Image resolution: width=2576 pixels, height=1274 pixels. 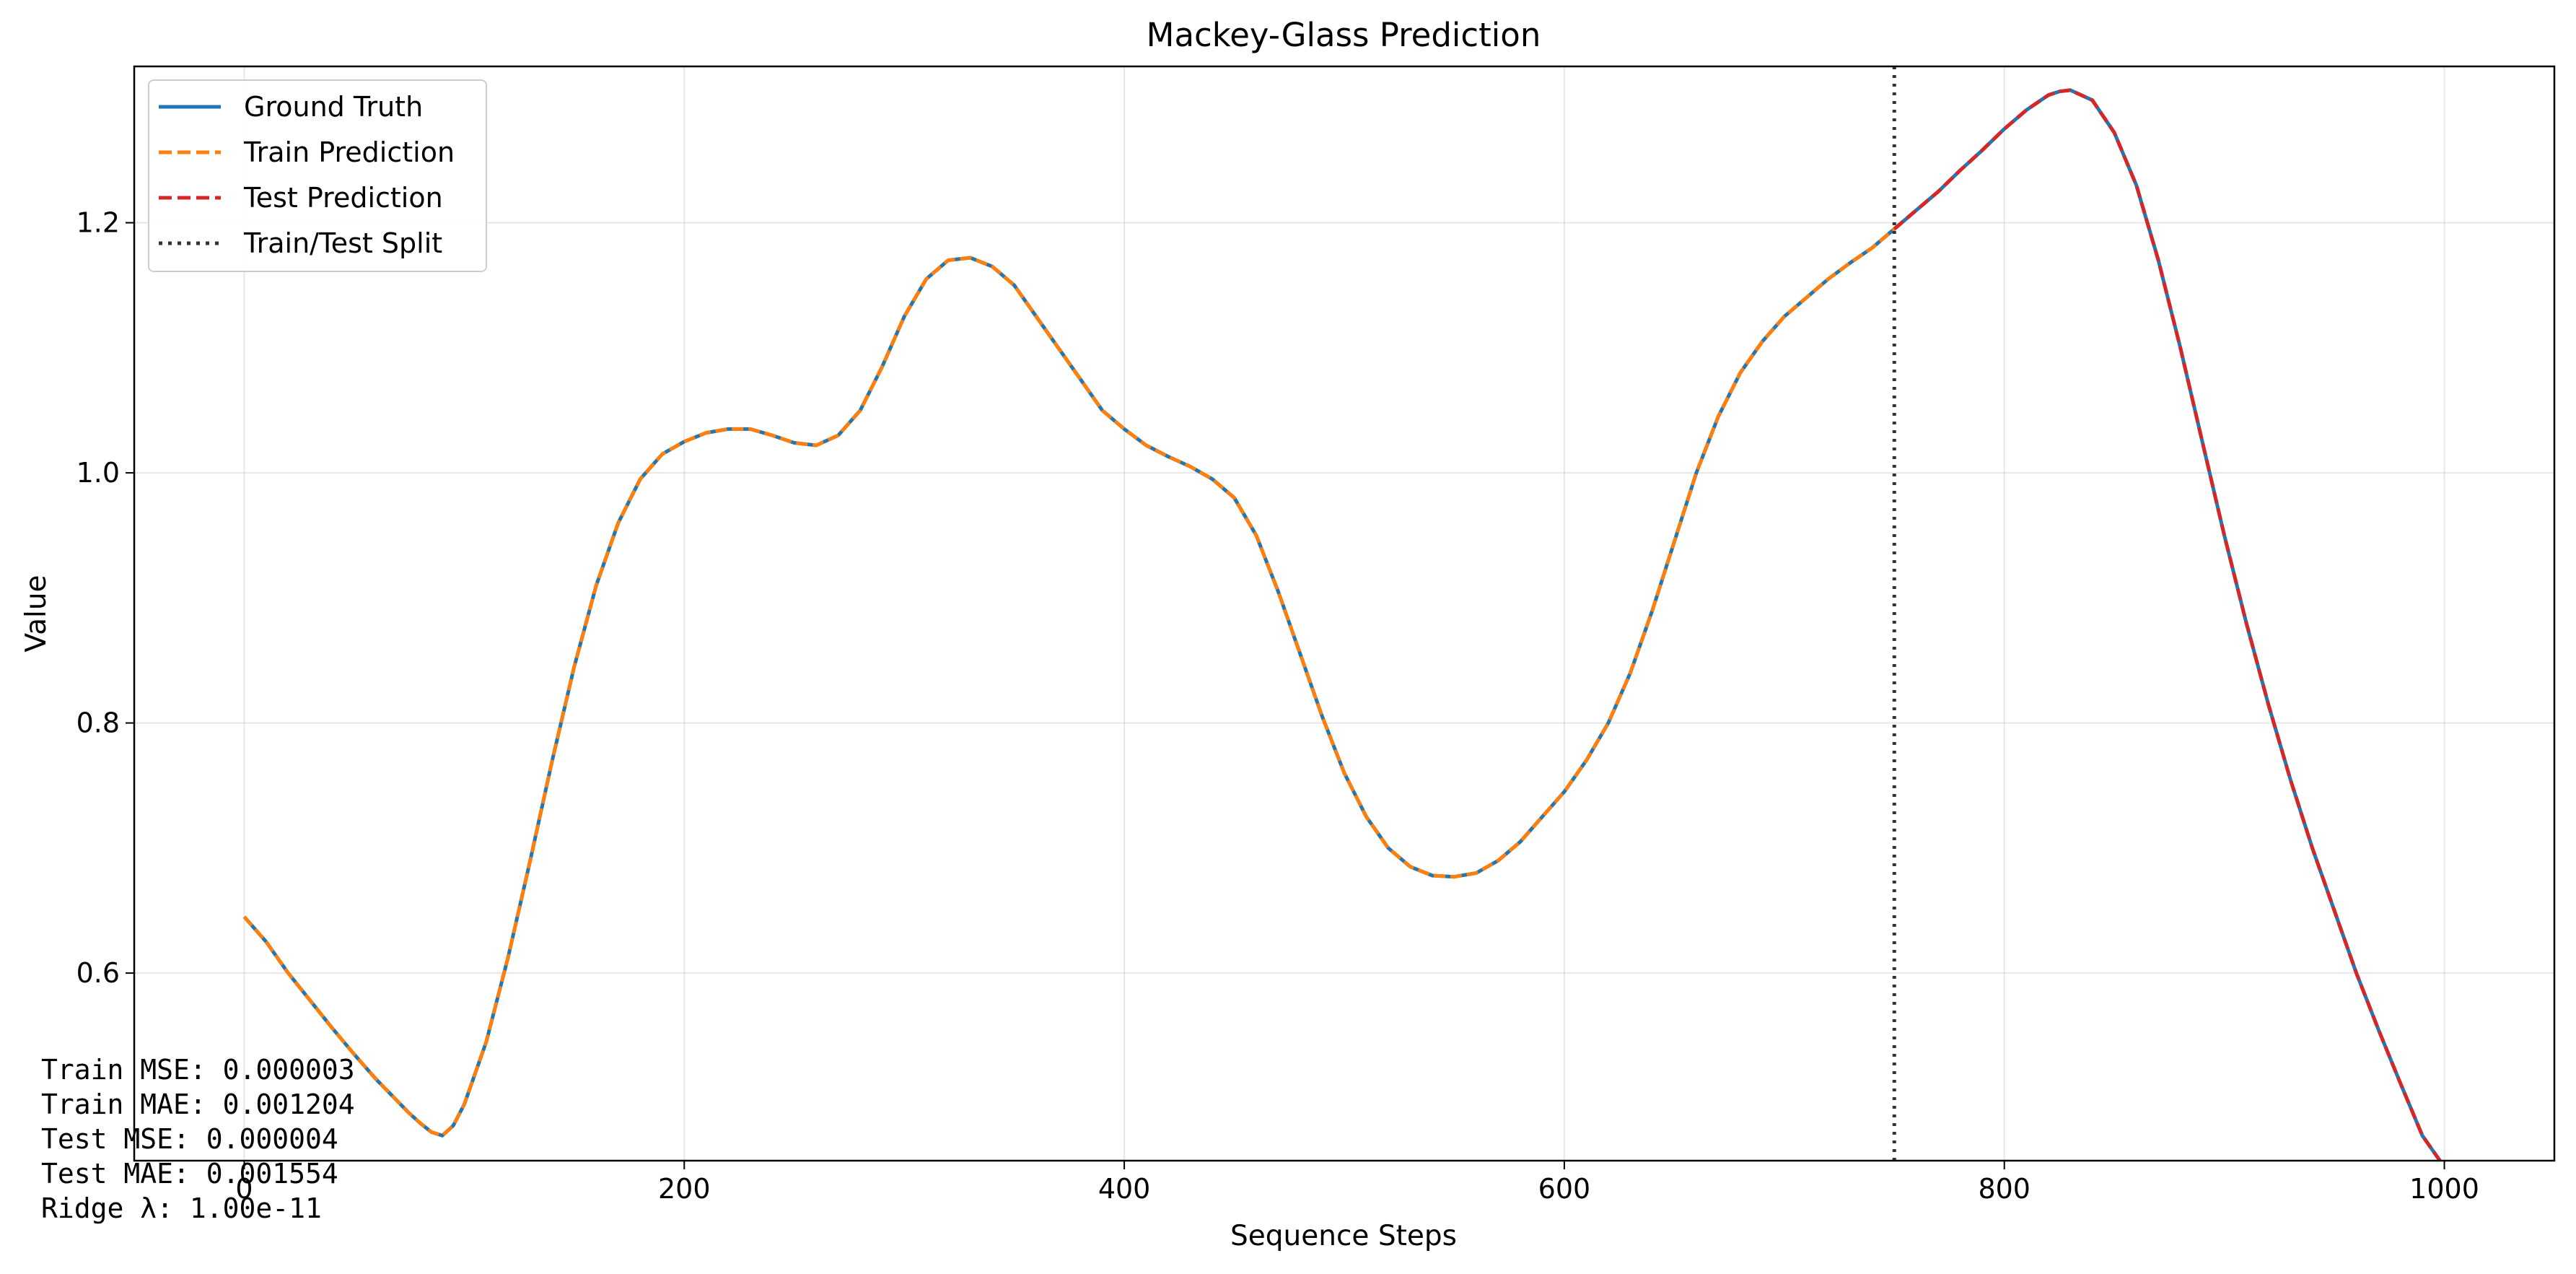 What do you see at coordinates (98, 223) in the screenshot?
I see `y-tick-label: 1.2` at bounding box center [98, 223].